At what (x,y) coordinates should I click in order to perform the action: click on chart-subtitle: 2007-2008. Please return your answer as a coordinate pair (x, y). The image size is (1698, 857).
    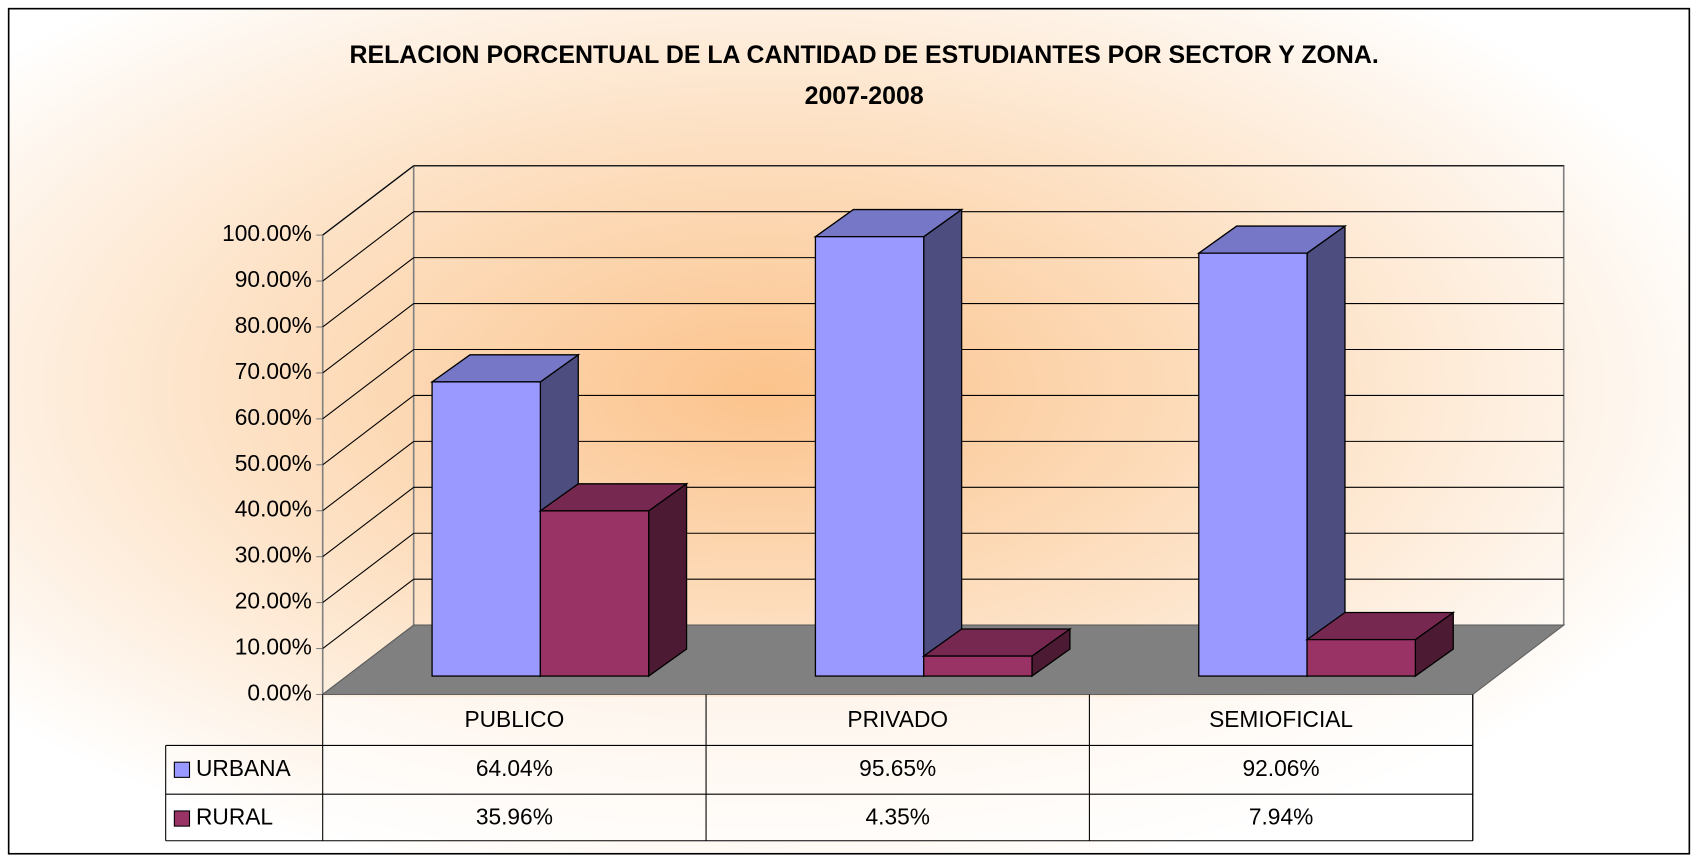
    Looking at the image, I should click on (864, 96).